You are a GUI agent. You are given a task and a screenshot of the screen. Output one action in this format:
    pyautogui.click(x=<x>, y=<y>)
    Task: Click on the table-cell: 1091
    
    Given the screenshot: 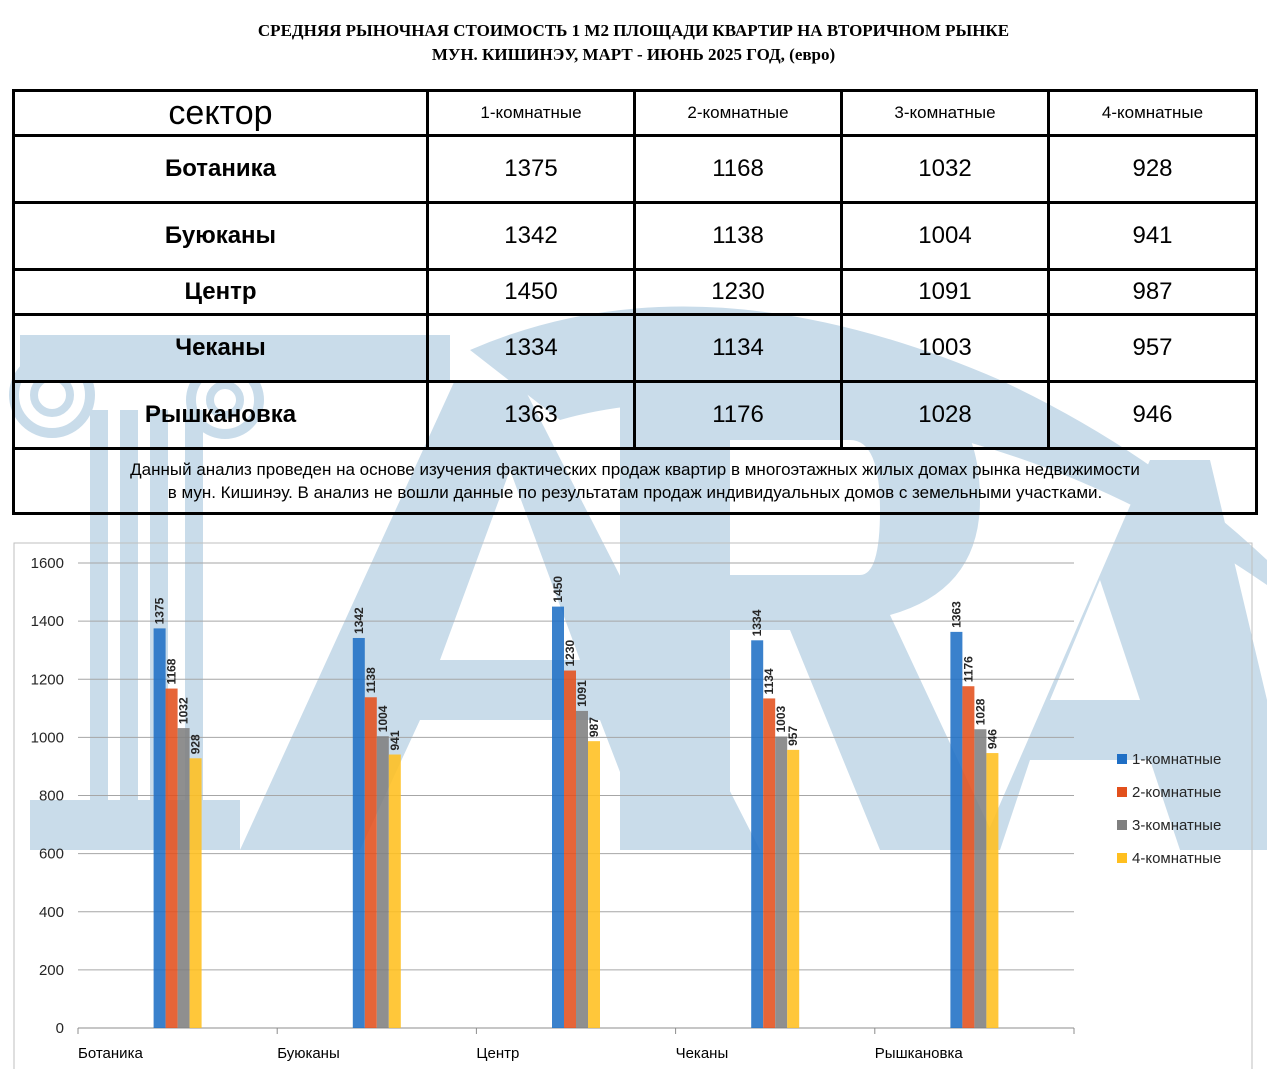 What is the action you would take?
    pyautogui.click(x=945, y=292)
    